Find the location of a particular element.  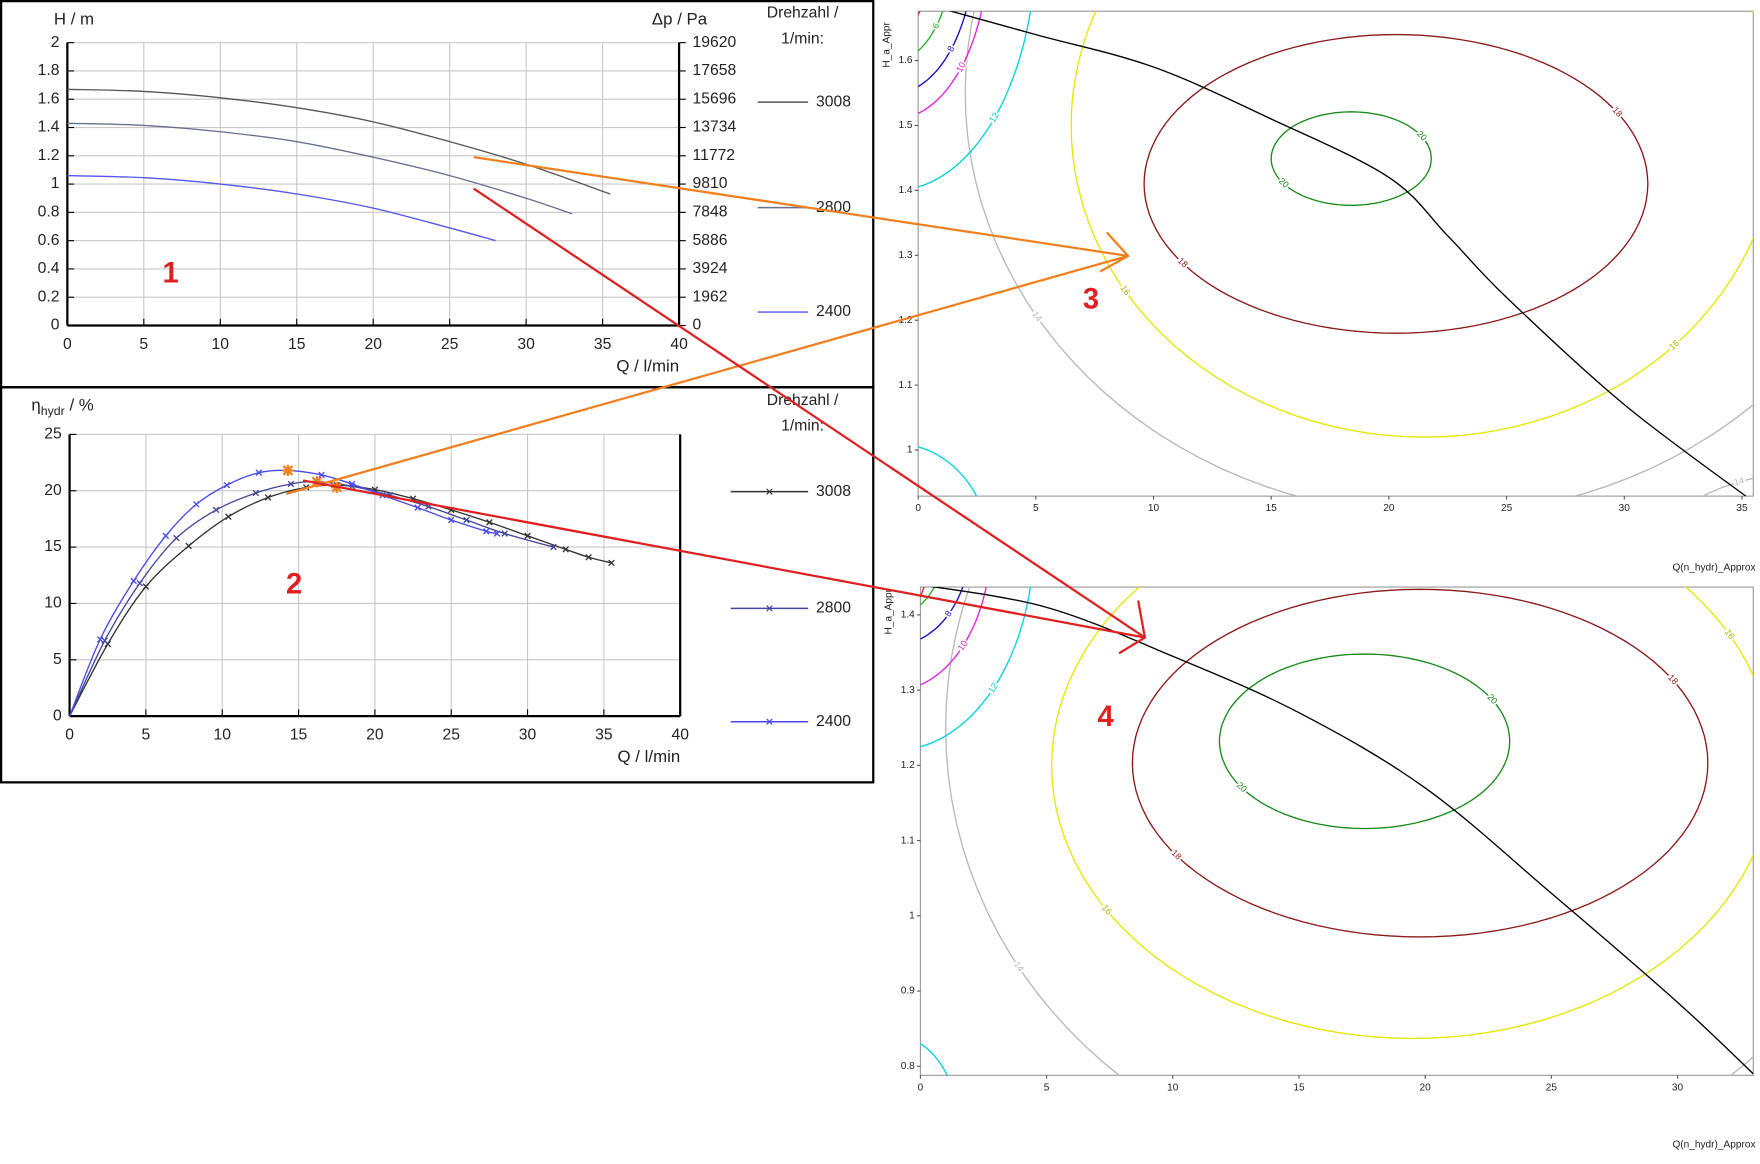

y2-tick-label: 11772 is located at coordinates (714, 155).